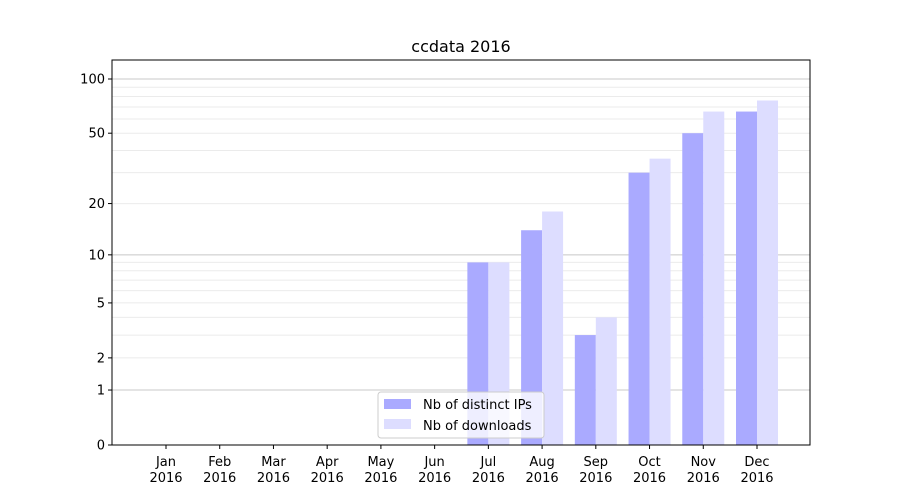  I want to click on x-tick-label: Dec, so click(756, 462).